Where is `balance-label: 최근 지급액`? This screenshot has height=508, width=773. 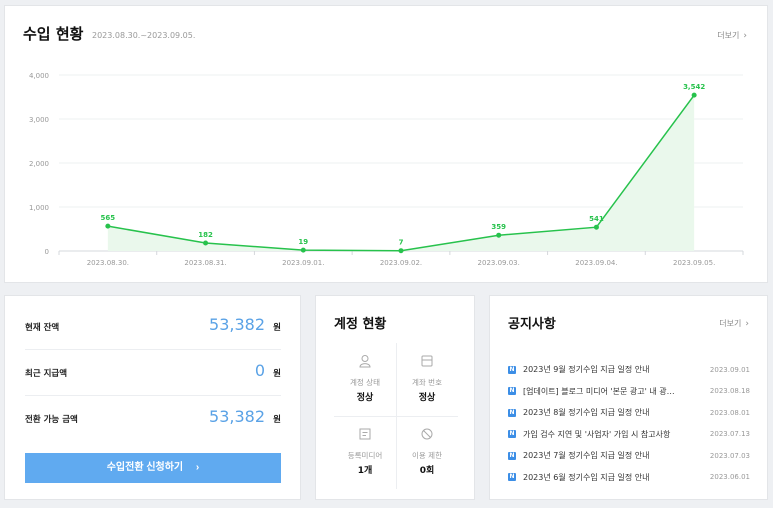 balance-label: 최근 지급액 is located at coordinates (46, 374).